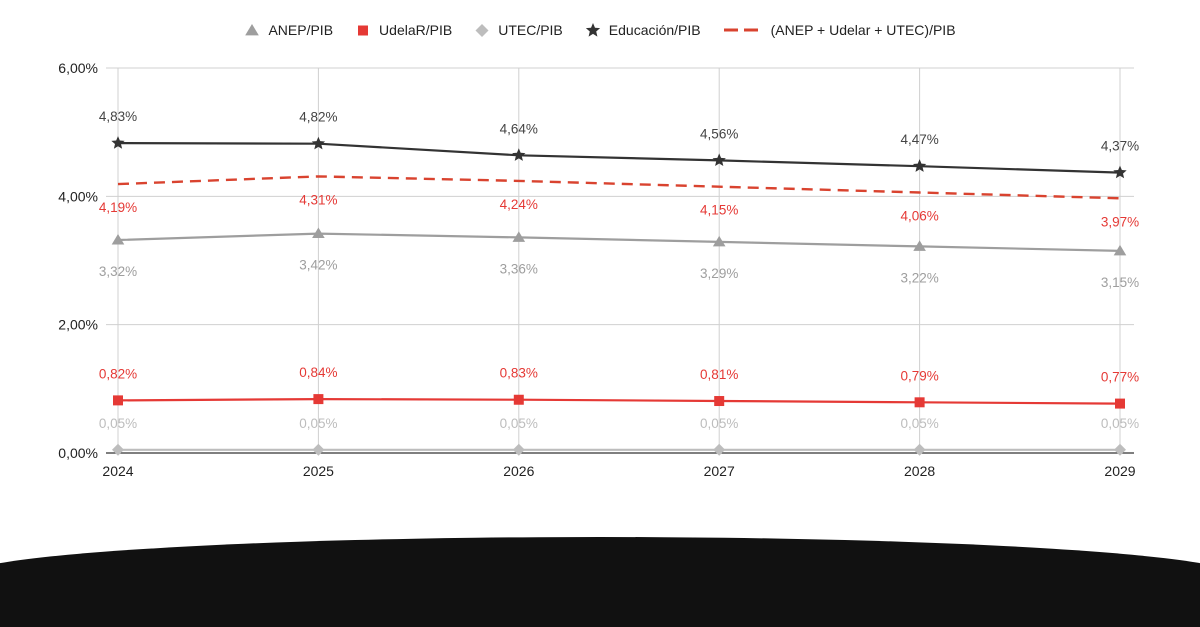  Describe the element at coordinates (363, 30) in the screenshot. I see `legend-swatch-square` at that location.